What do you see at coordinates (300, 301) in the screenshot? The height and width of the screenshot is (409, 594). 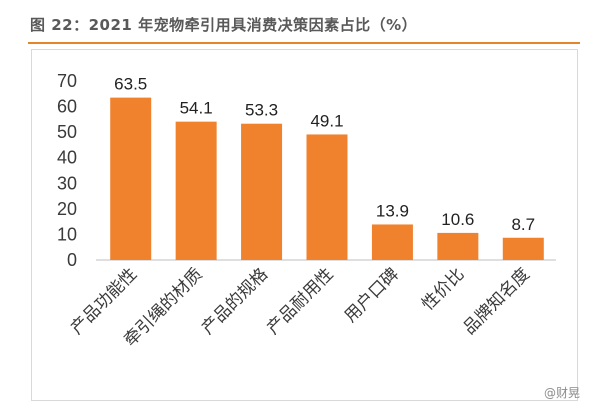 I see `x-tick-label: 产品耐用性` at bounding box center [300, 301].